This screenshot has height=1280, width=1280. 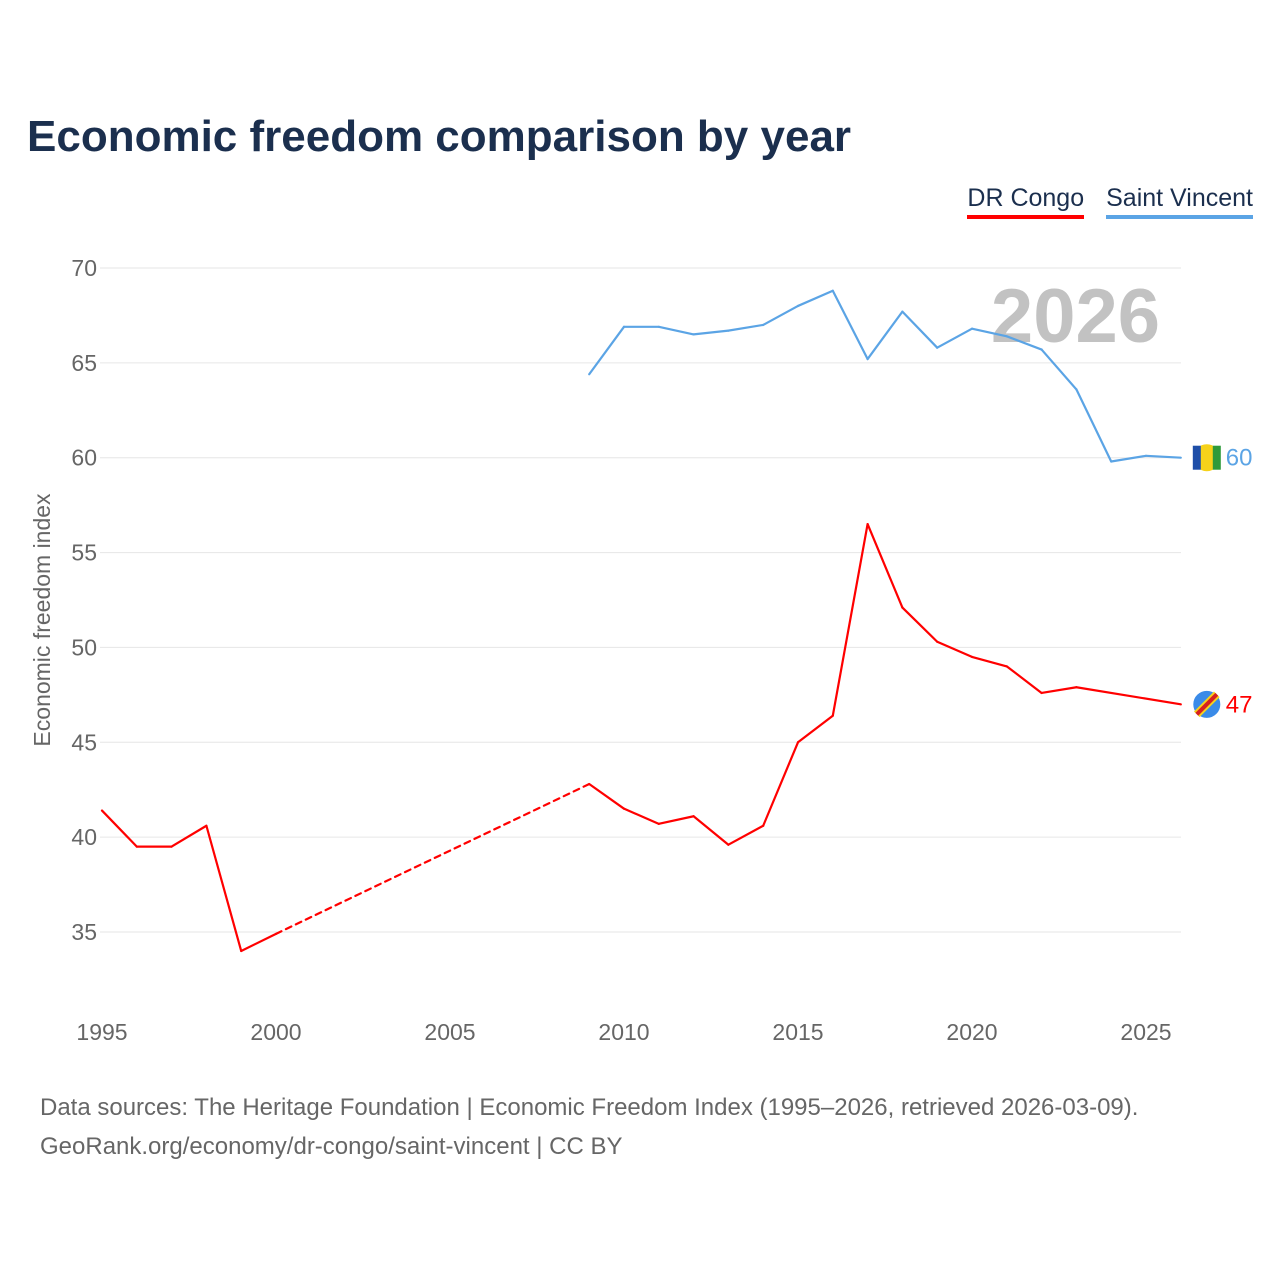 I want to click on x-tick-label: 2025, so click(x=1145, y=1032).